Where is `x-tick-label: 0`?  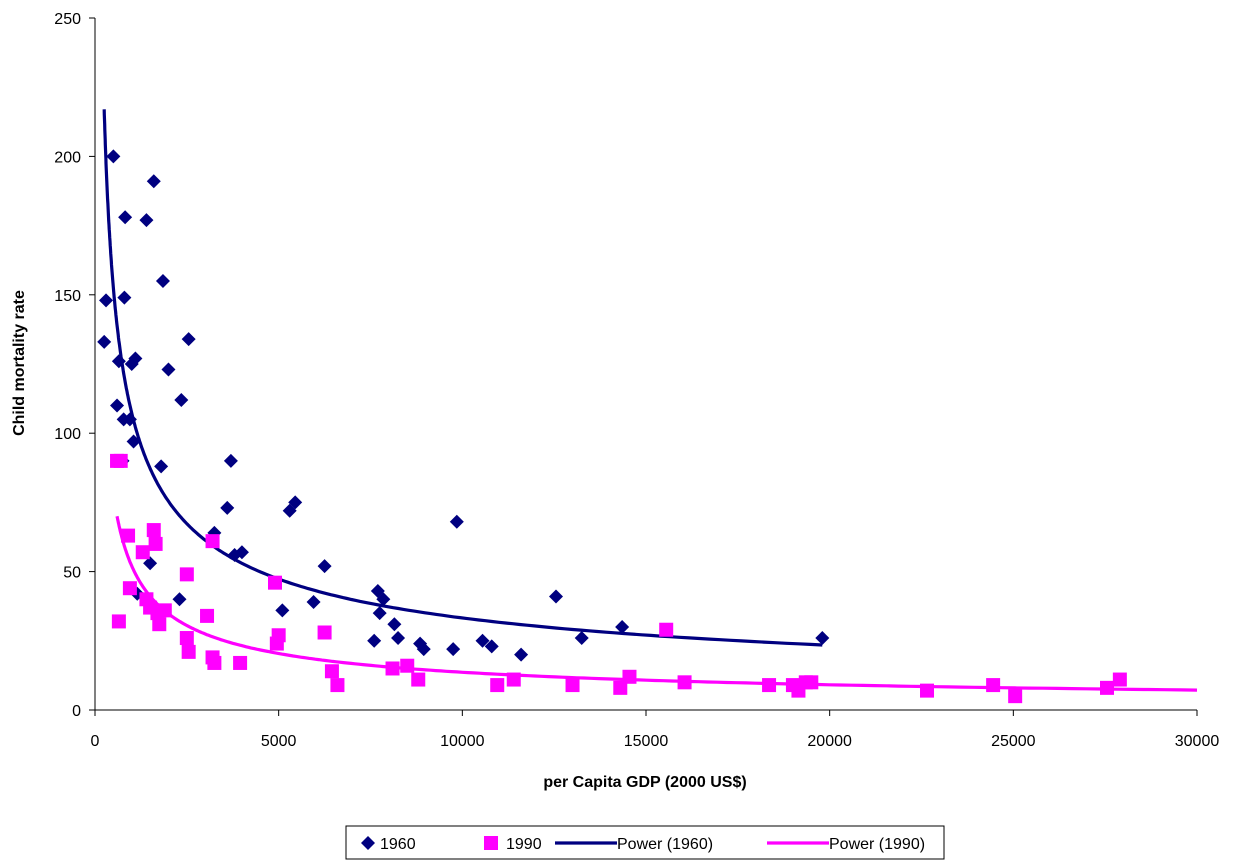
x-tick-label: 0 is located at coordinates (95, 741).